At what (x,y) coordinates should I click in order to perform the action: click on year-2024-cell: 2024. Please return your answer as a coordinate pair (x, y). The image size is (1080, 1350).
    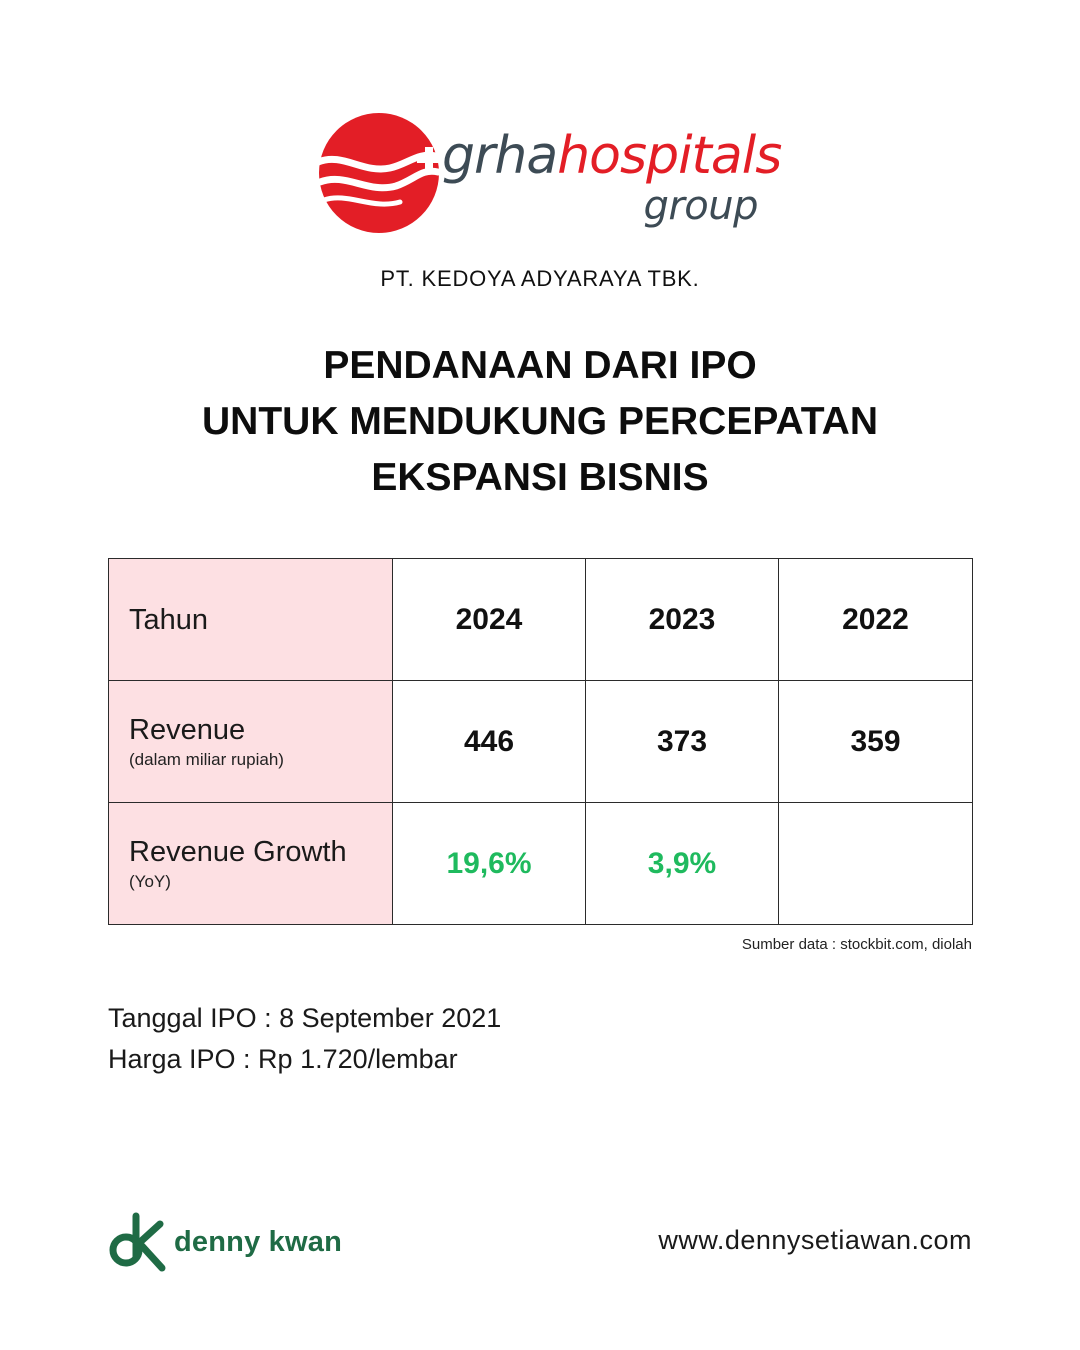
    Looking at the image, I should click on (489, 619).